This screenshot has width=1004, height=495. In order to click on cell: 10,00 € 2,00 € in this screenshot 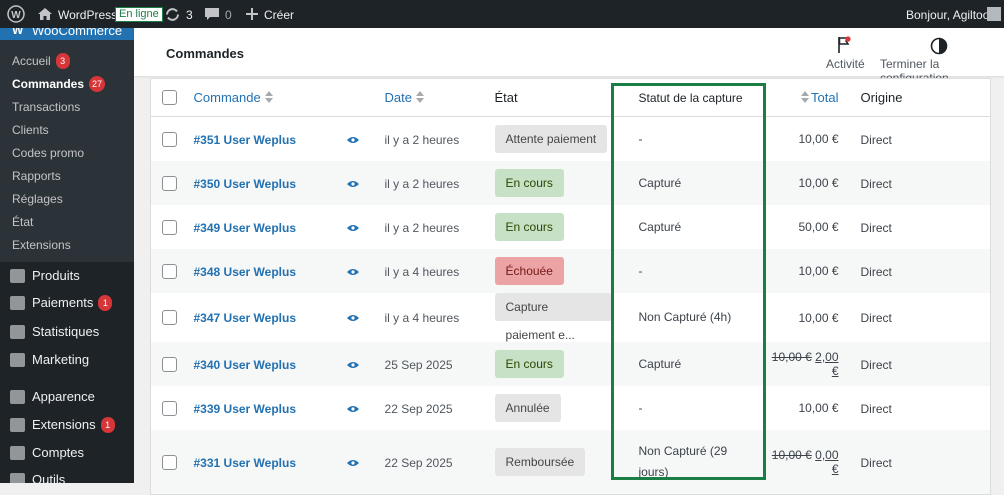, I will do `click(808, 364)`.